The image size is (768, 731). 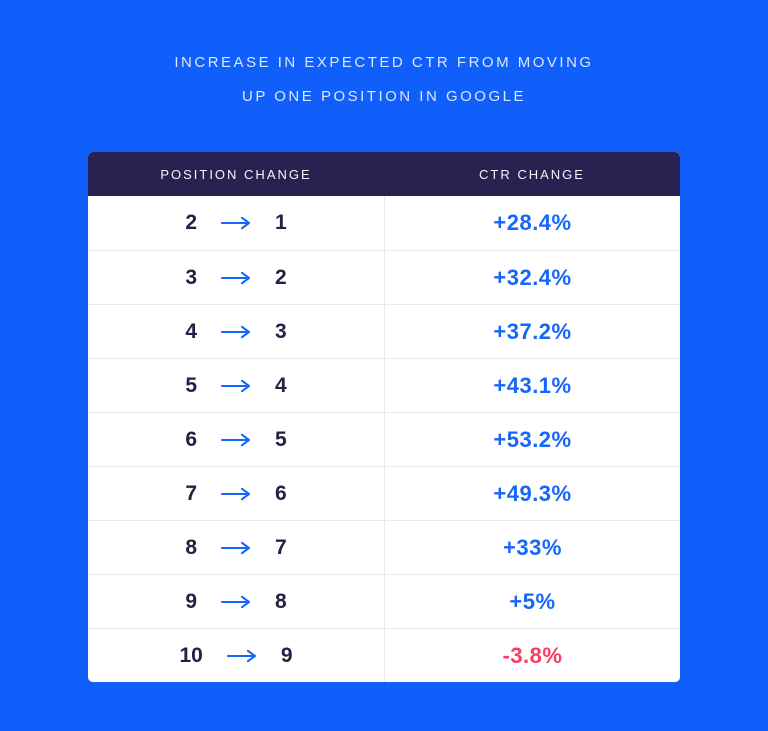 I want to click on ctr-change-cell: +49.3%, so click(x=532, y=493).